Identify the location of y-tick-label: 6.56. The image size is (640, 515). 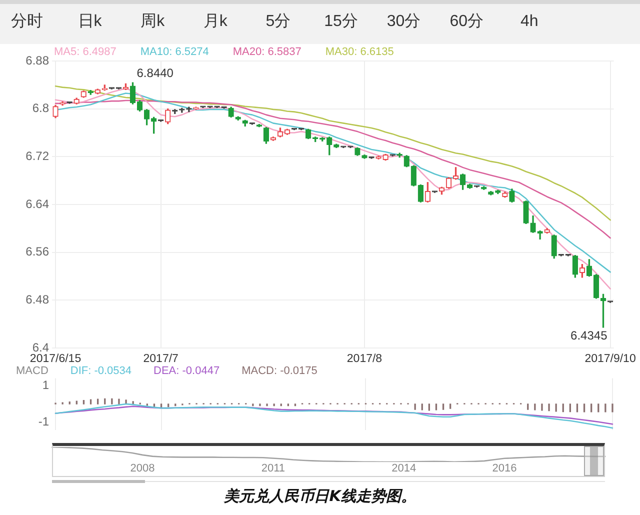
(38, 251).